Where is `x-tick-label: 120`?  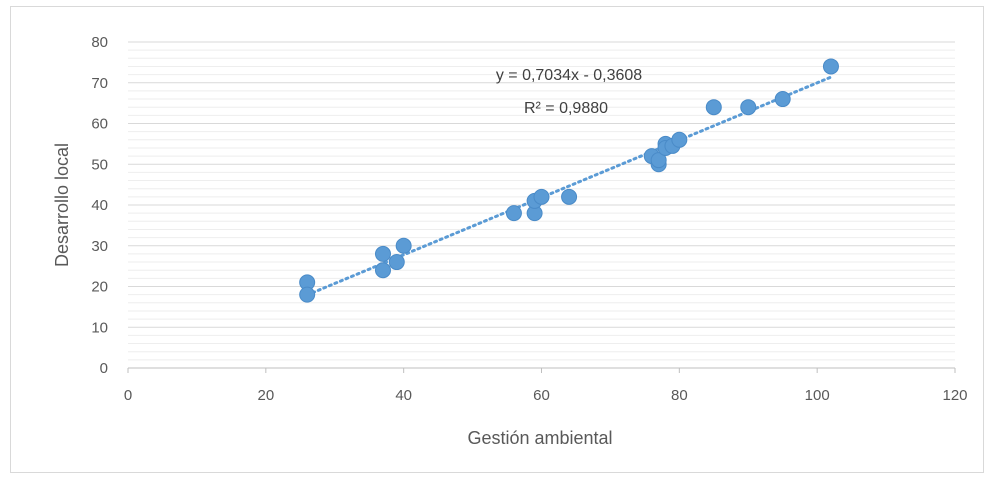 x-tick-label: 120 is located at coordinates (954, 395).